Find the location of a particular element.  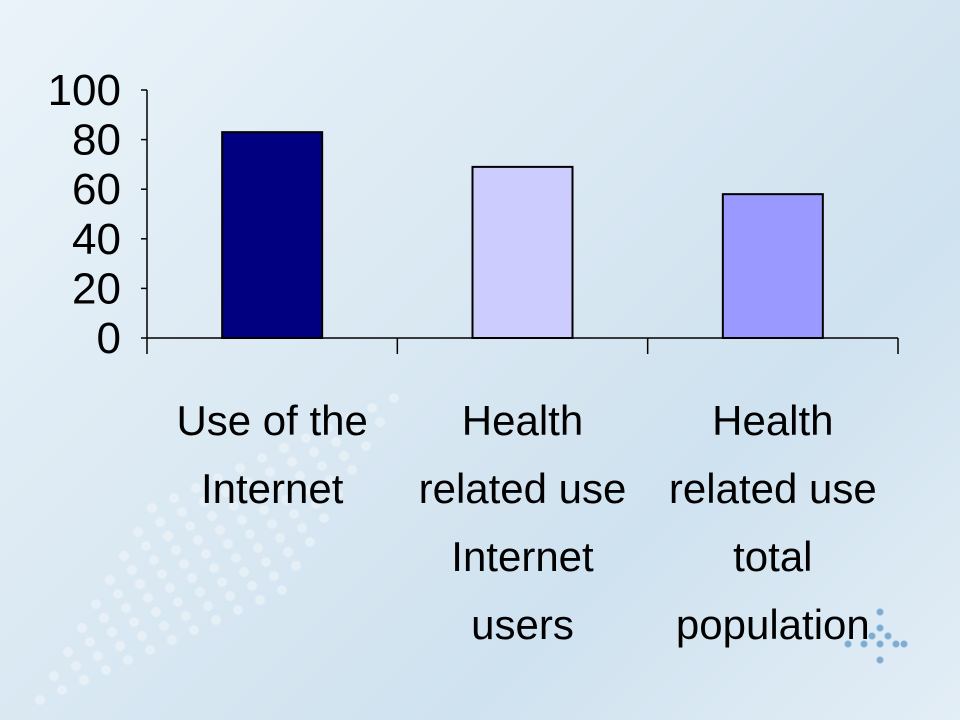

y-tick-label: 20 is located at coordinates (96, 288).